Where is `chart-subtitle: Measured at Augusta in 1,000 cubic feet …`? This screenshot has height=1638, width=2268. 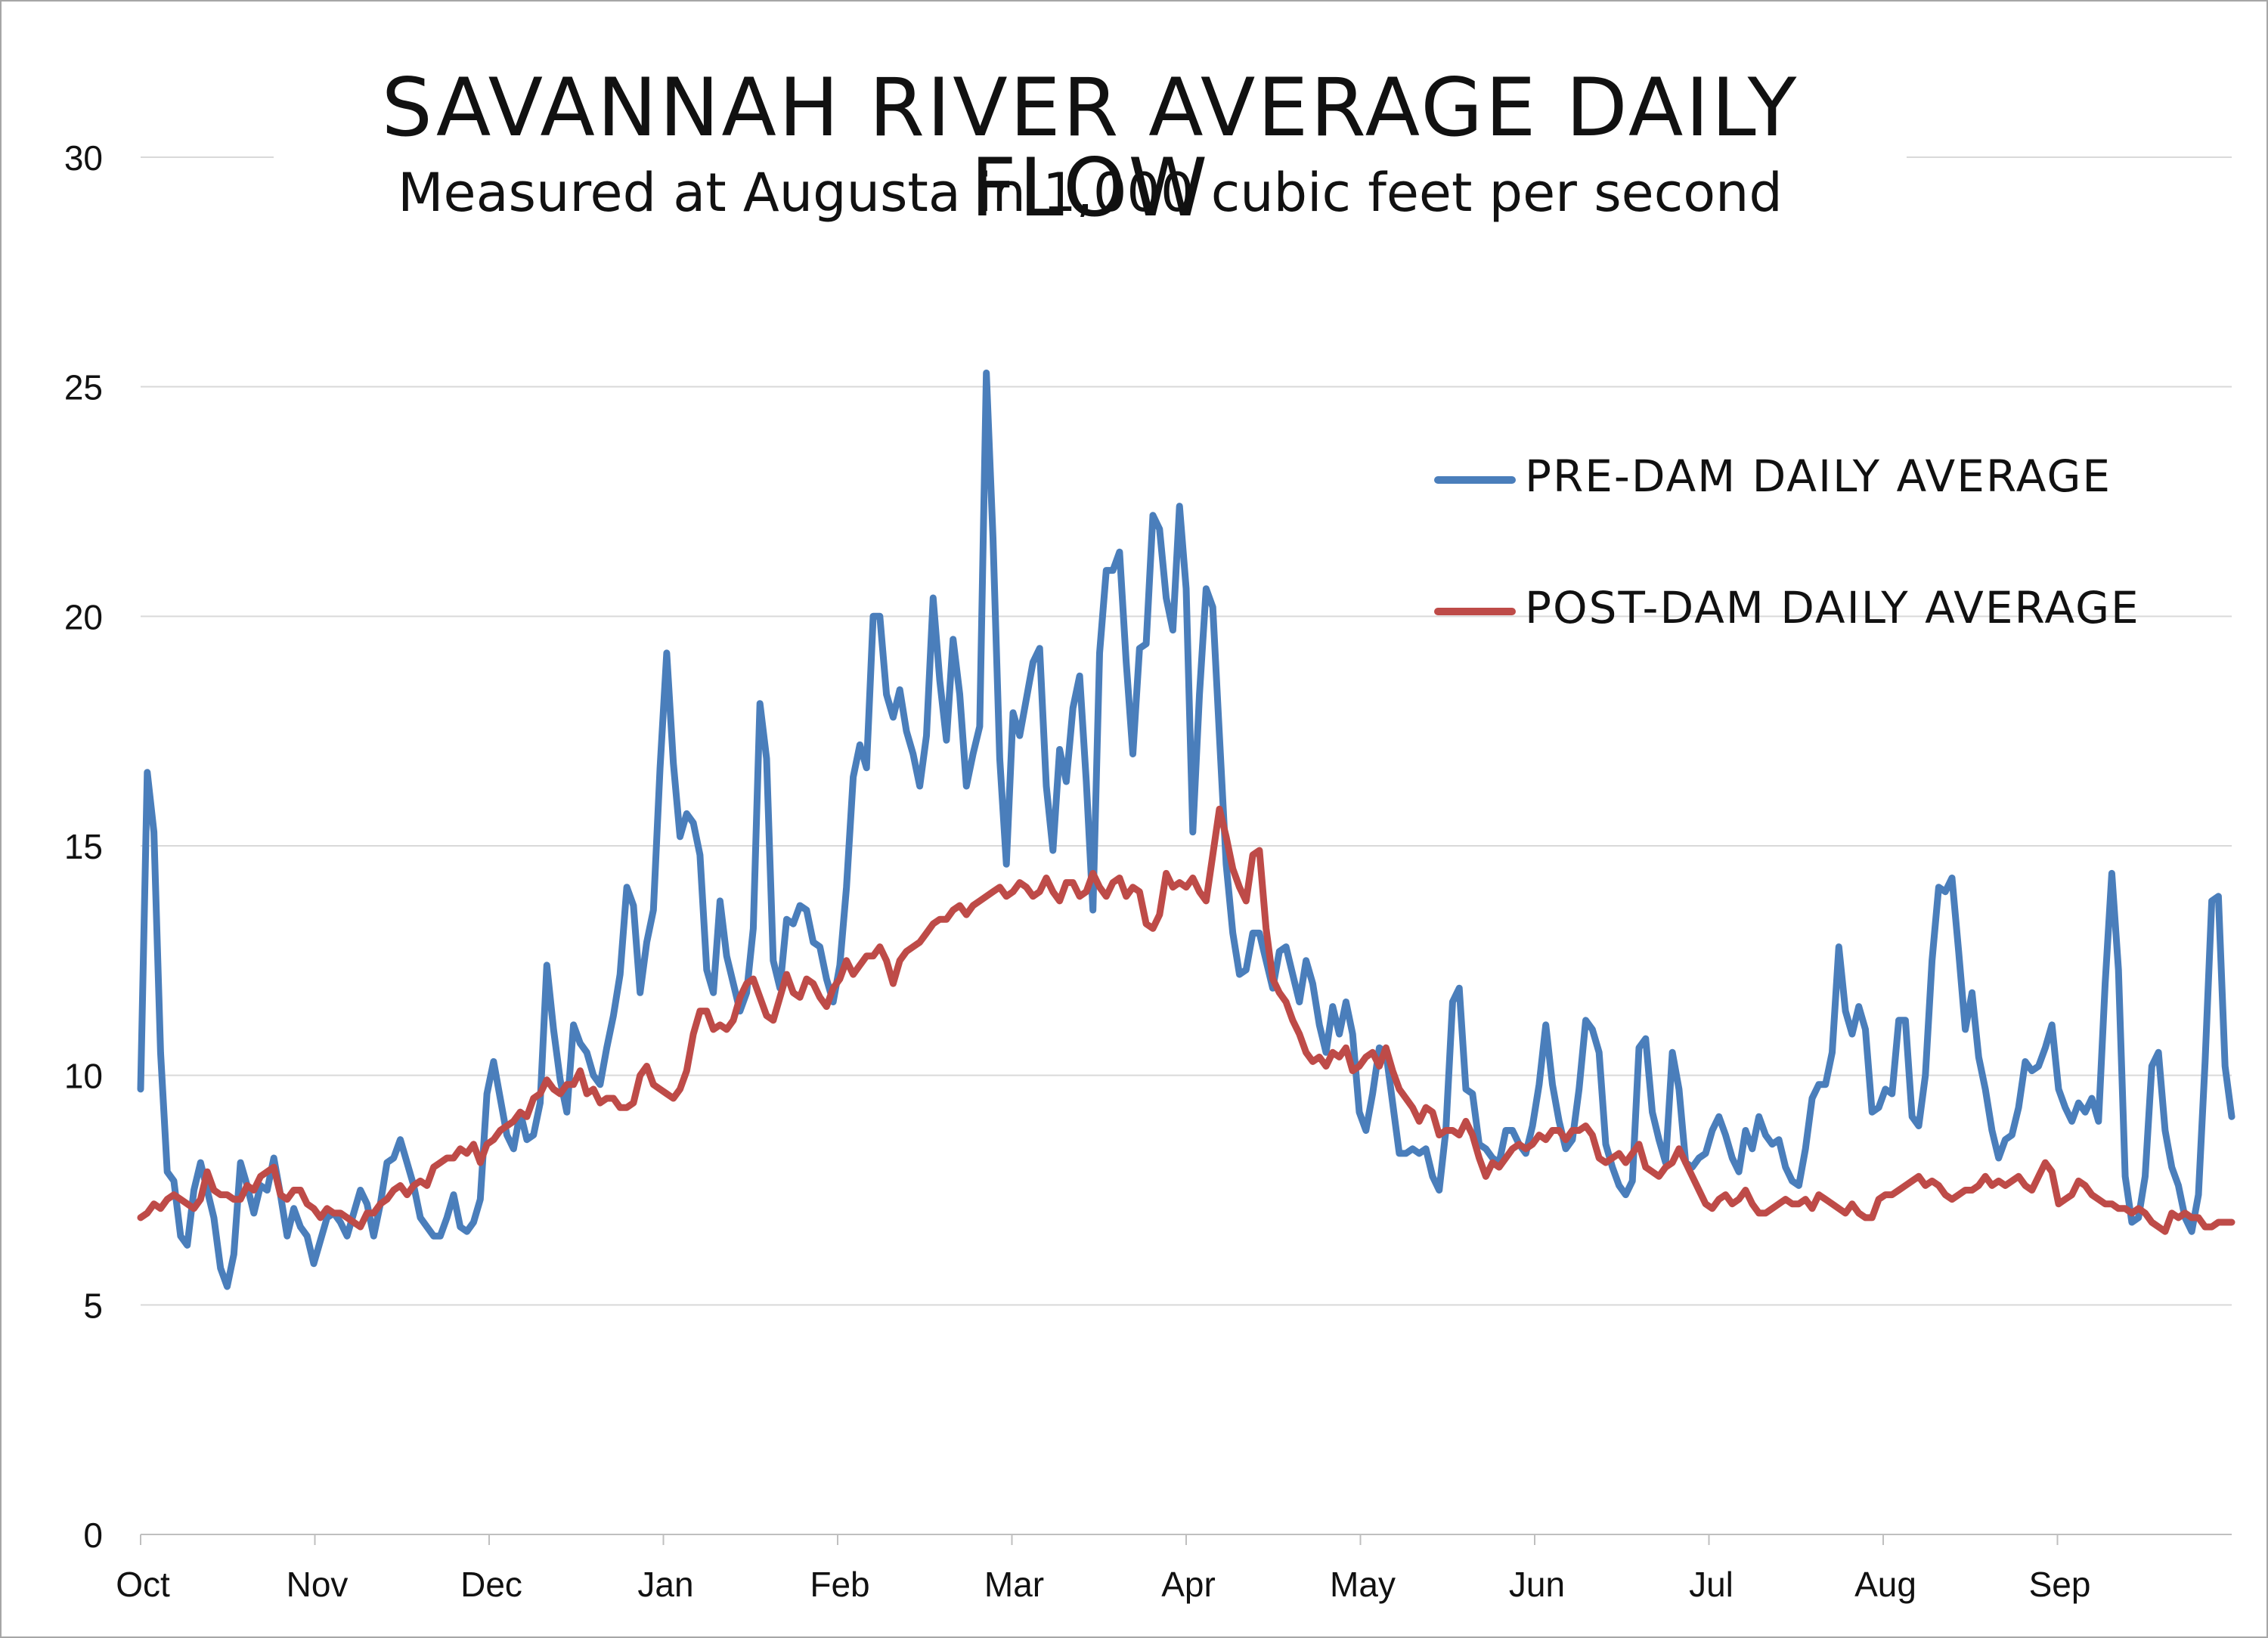 chart-subtitle: Measured at Augusta in 1,000 cubic feet … is located at coordinates (1090, 193).